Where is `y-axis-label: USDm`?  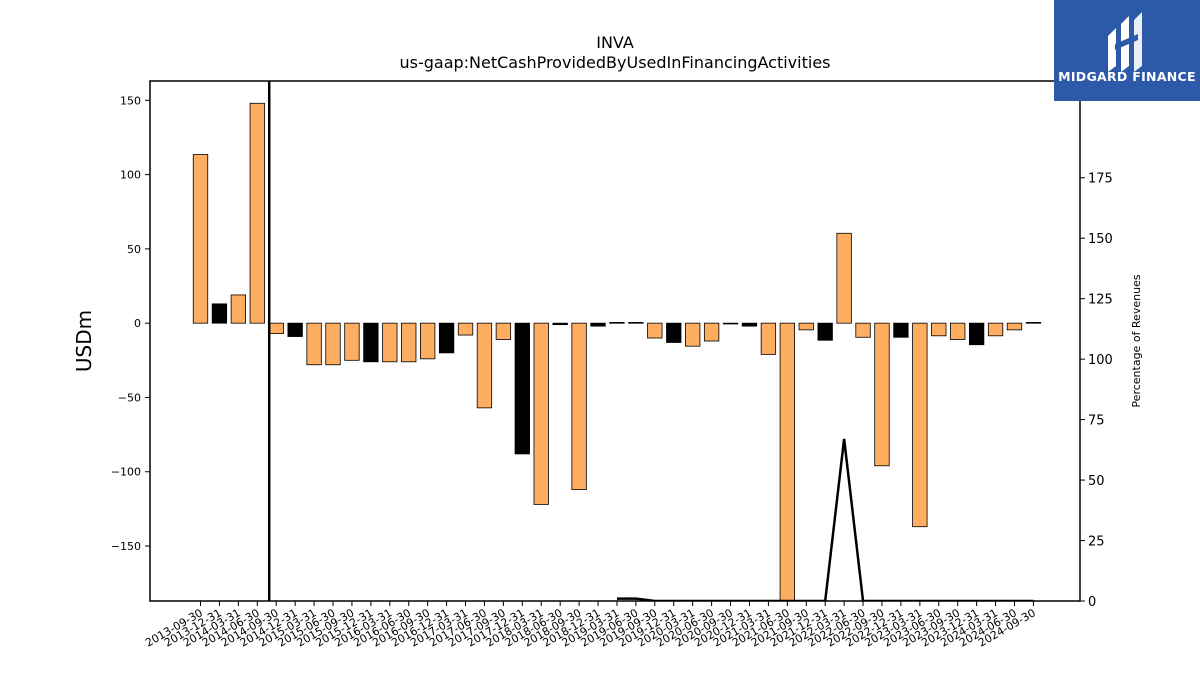 y-axis-label: USDm is located at coordinates (84, 341).